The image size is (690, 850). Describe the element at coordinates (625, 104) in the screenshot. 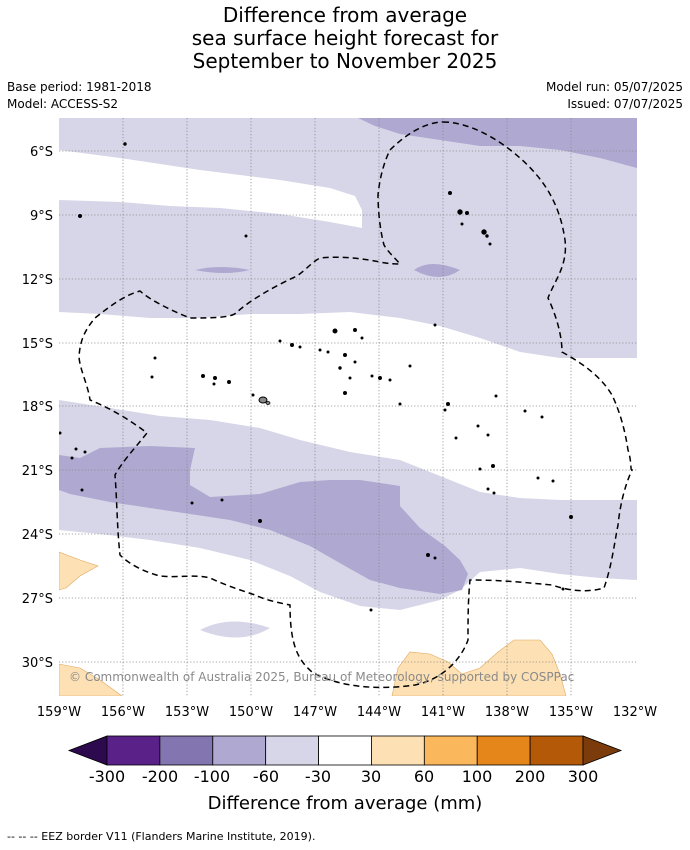

I see `issued-date: Issued: 07/07/2025` at that location.